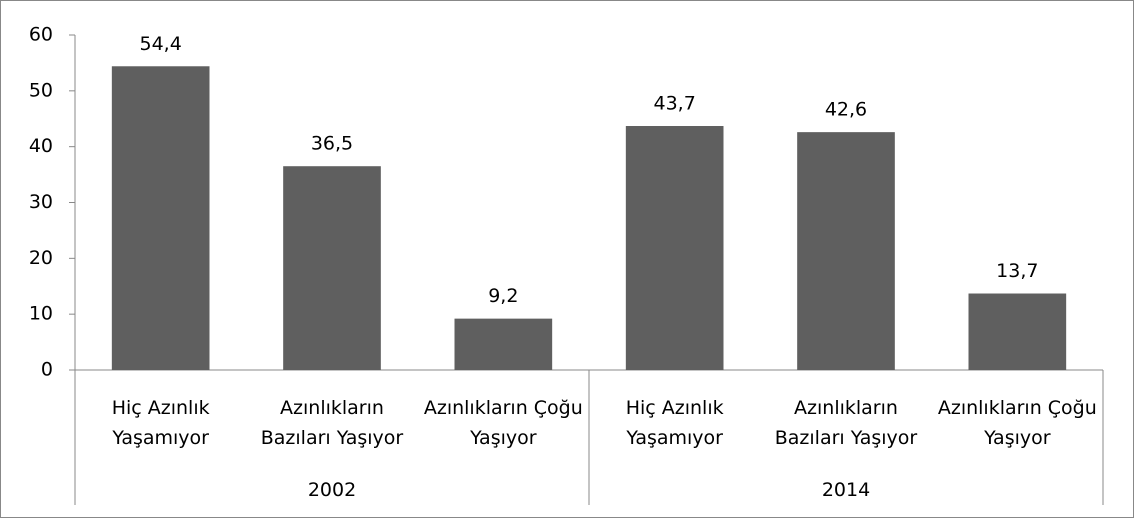  I want to click on data-label: 13,7, so click(1017, 271).